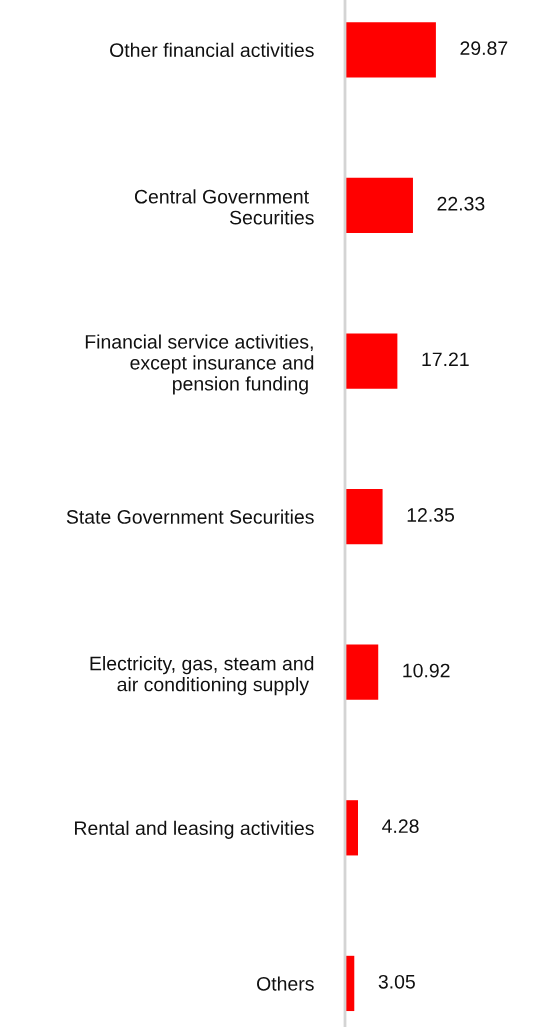 The width and height of the screenshot is (555, 1027). What do you see at coordinates (194, 829) in the screenshot?
I see `y-tick-label: Rental and leasing activities` at bounding box center [194, 829].